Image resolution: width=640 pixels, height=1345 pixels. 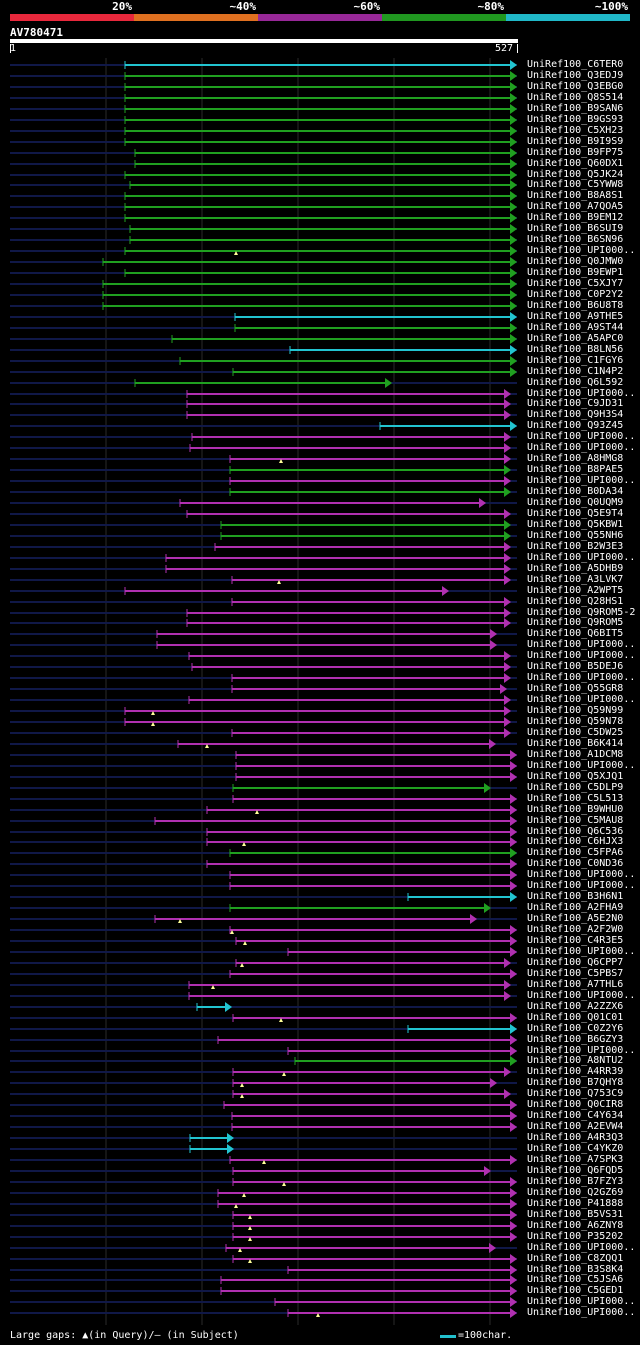 I want to click on hit-label: UniRef100_Q6C536, so click(x=575, y=831).